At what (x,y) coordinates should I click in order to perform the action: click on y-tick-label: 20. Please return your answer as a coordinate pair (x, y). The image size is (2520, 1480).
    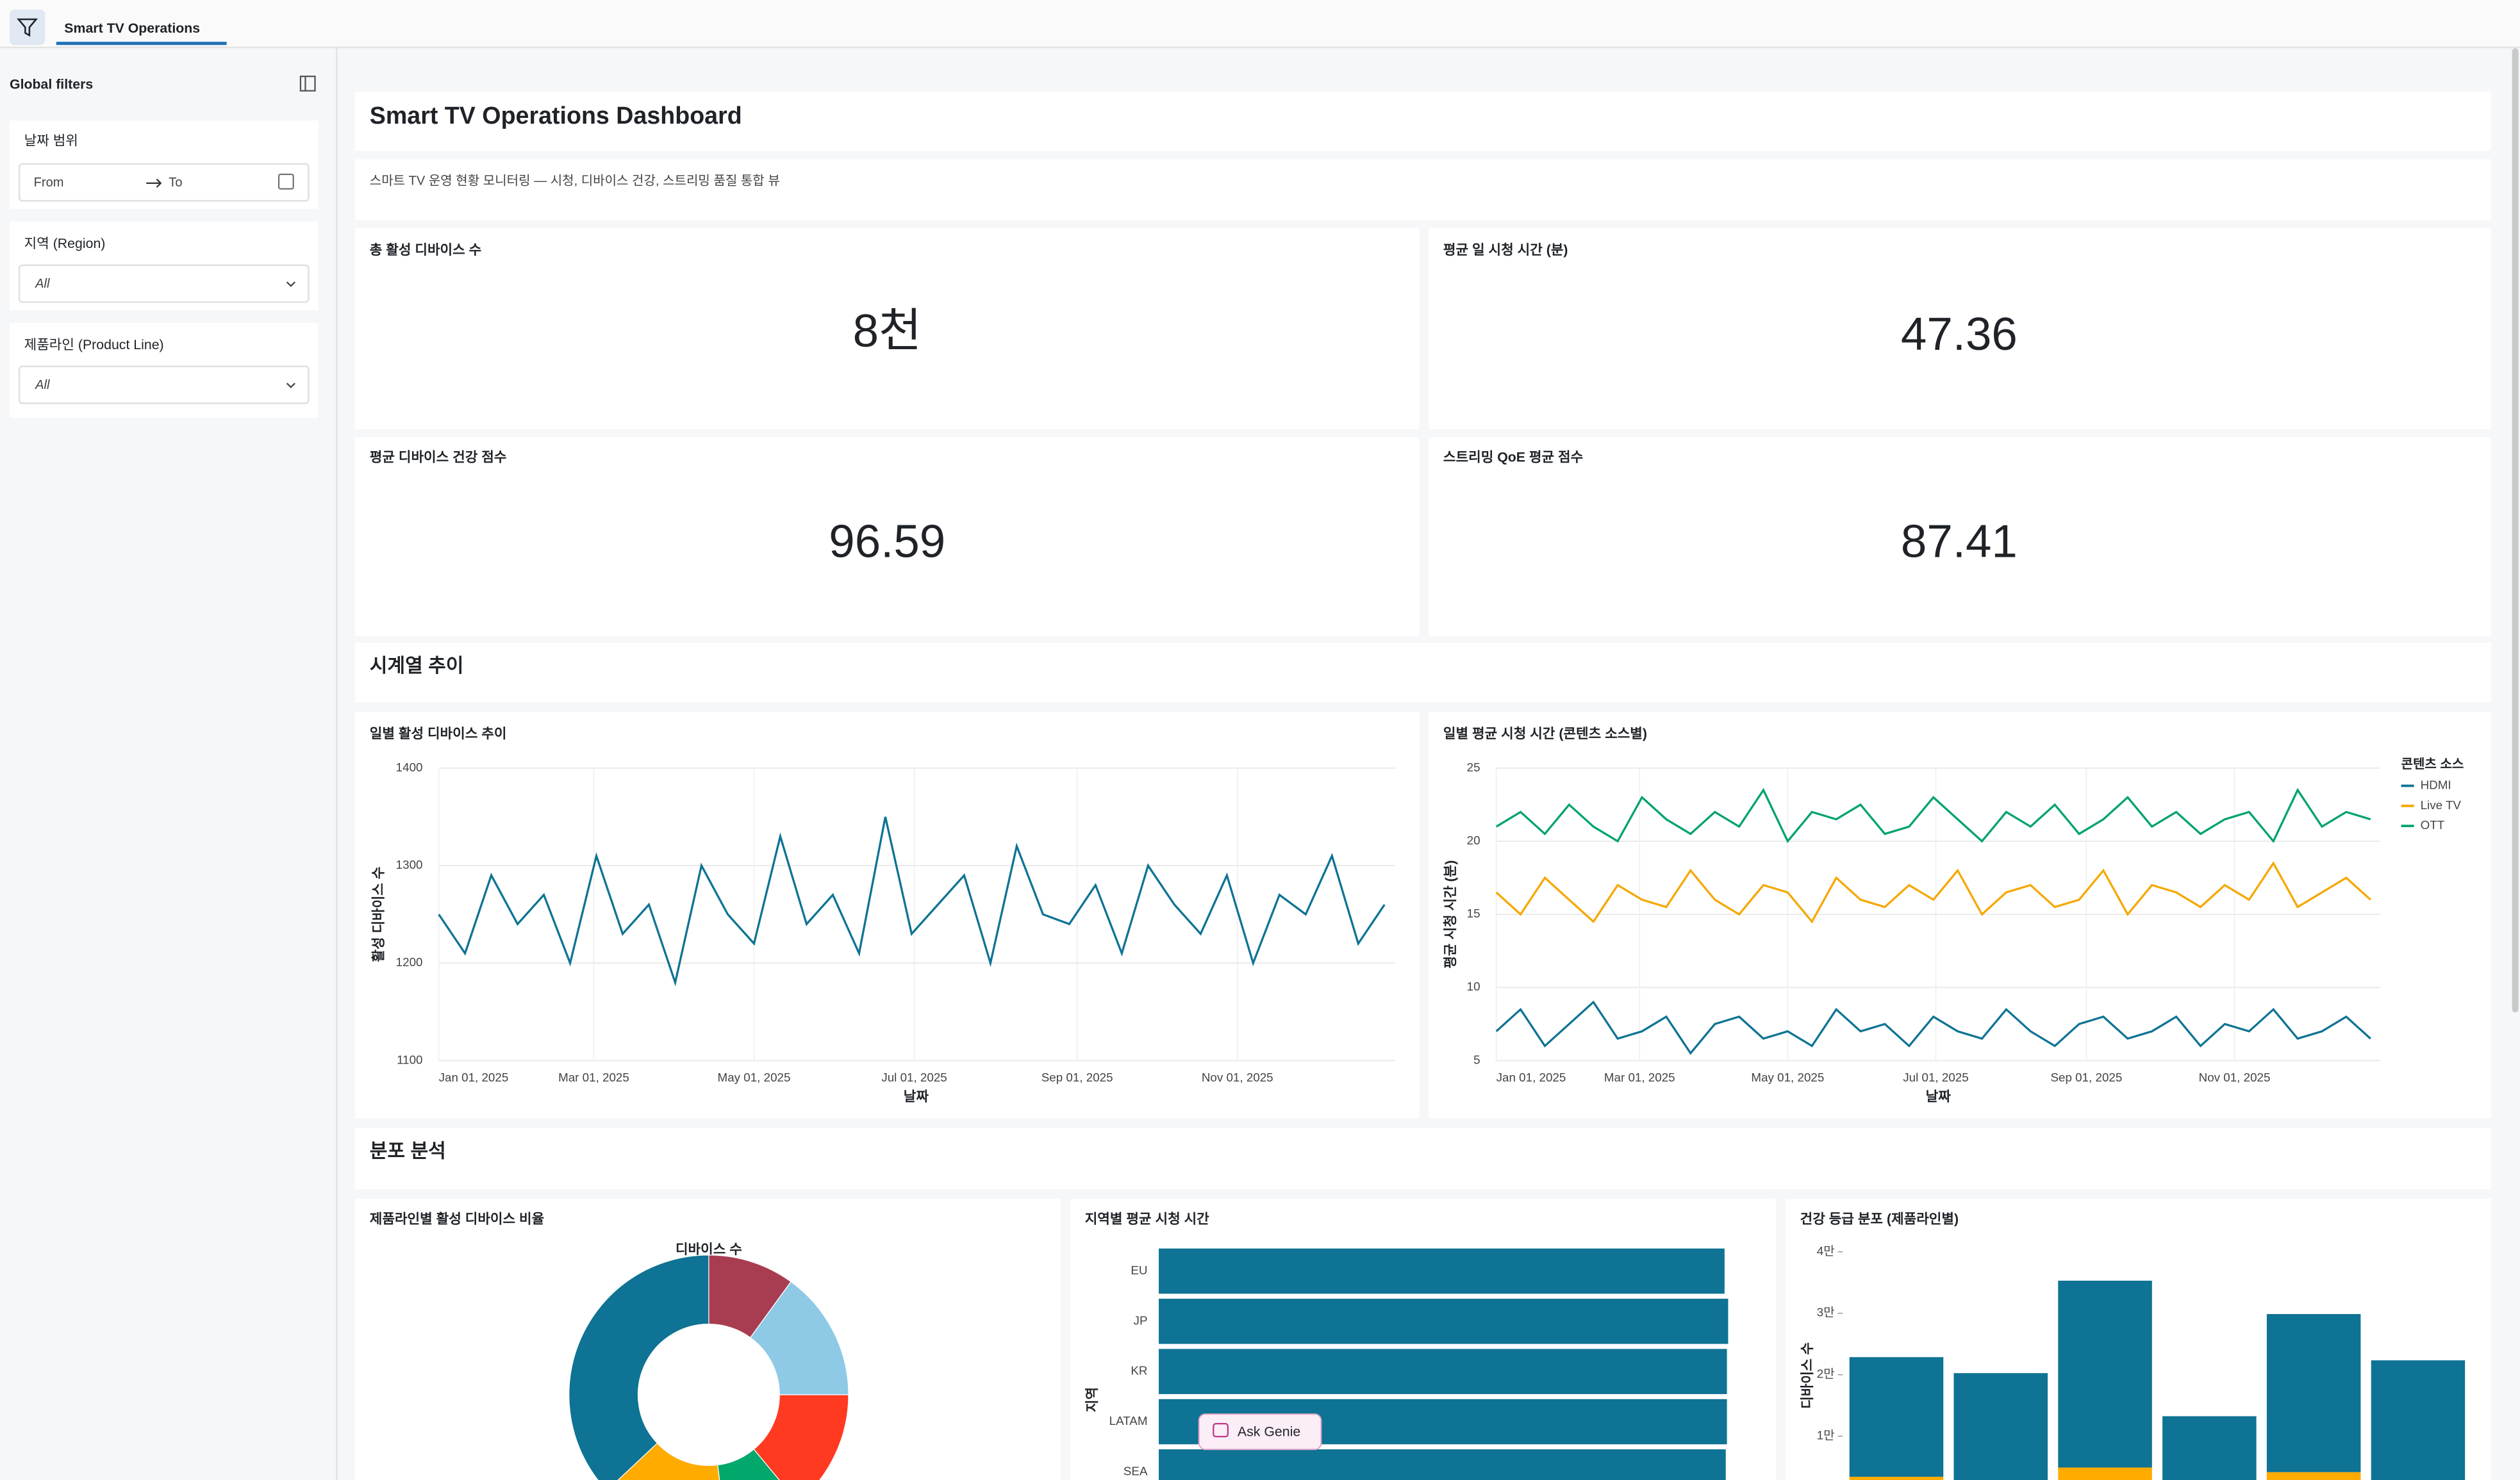
    Looking at the image, I should click on (1473, 840).